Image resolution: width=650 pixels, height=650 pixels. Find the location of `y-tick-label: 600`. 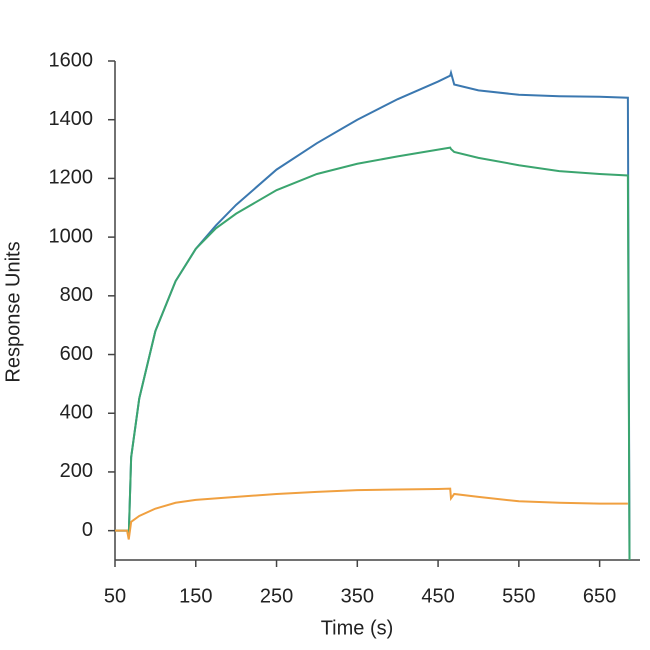

y-tick-label: 600 is located at coordinates (76, 354).